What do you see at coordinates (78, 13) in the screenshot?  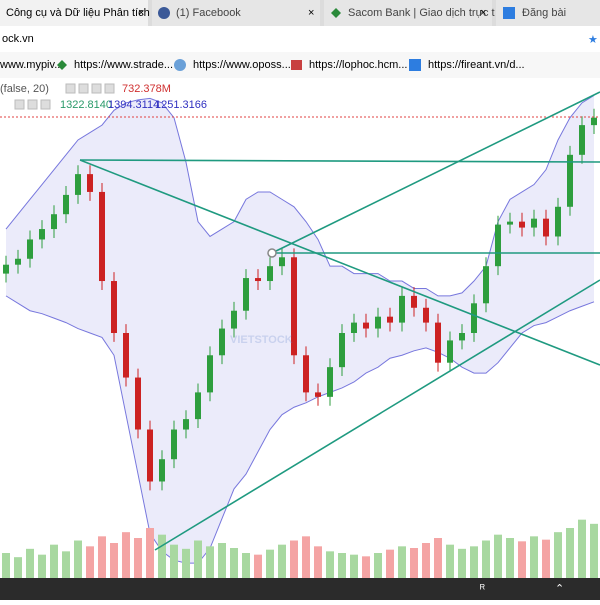 I see `tab-title: Công cụ và Dữ liệu Phân tích` at bounding box center [78, 13].